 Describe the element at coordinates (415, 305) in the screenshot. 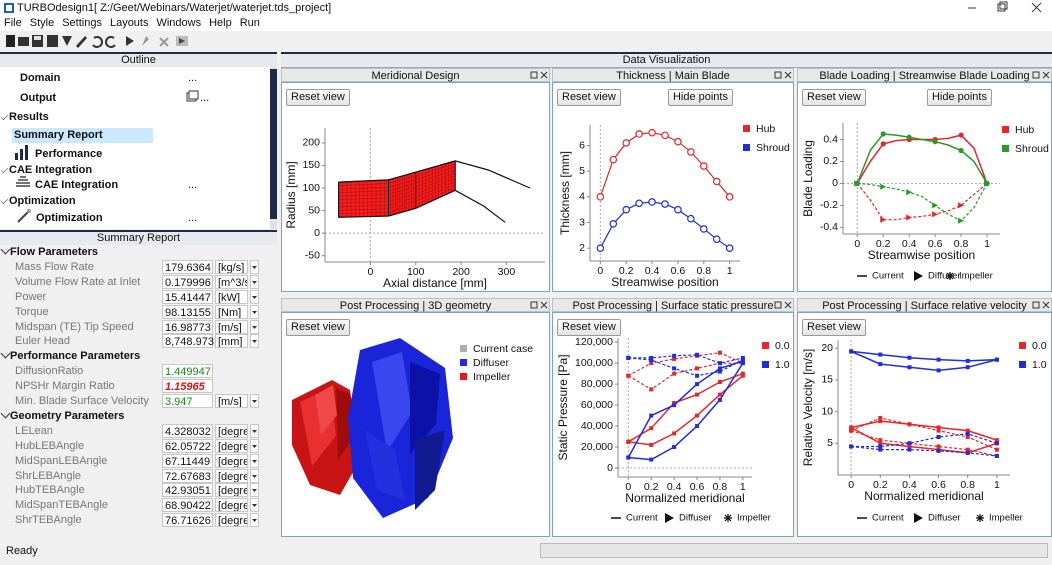

I see `panel-header: Post Processing | 3D geometry` at that location.